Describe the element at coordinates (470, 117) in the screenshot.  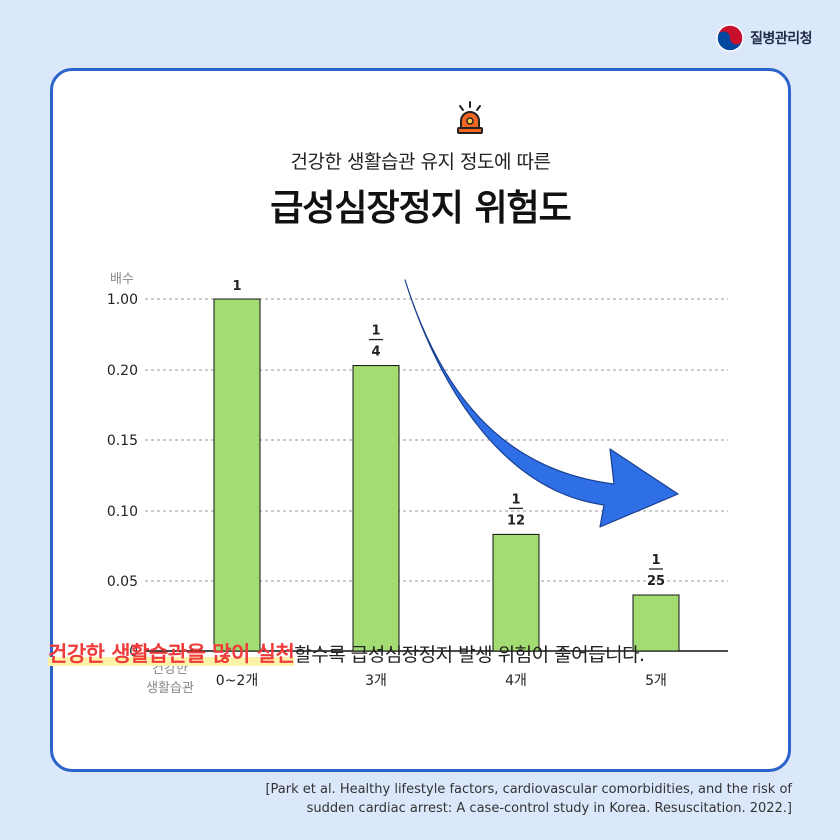
I see `siren-icon` at that location.